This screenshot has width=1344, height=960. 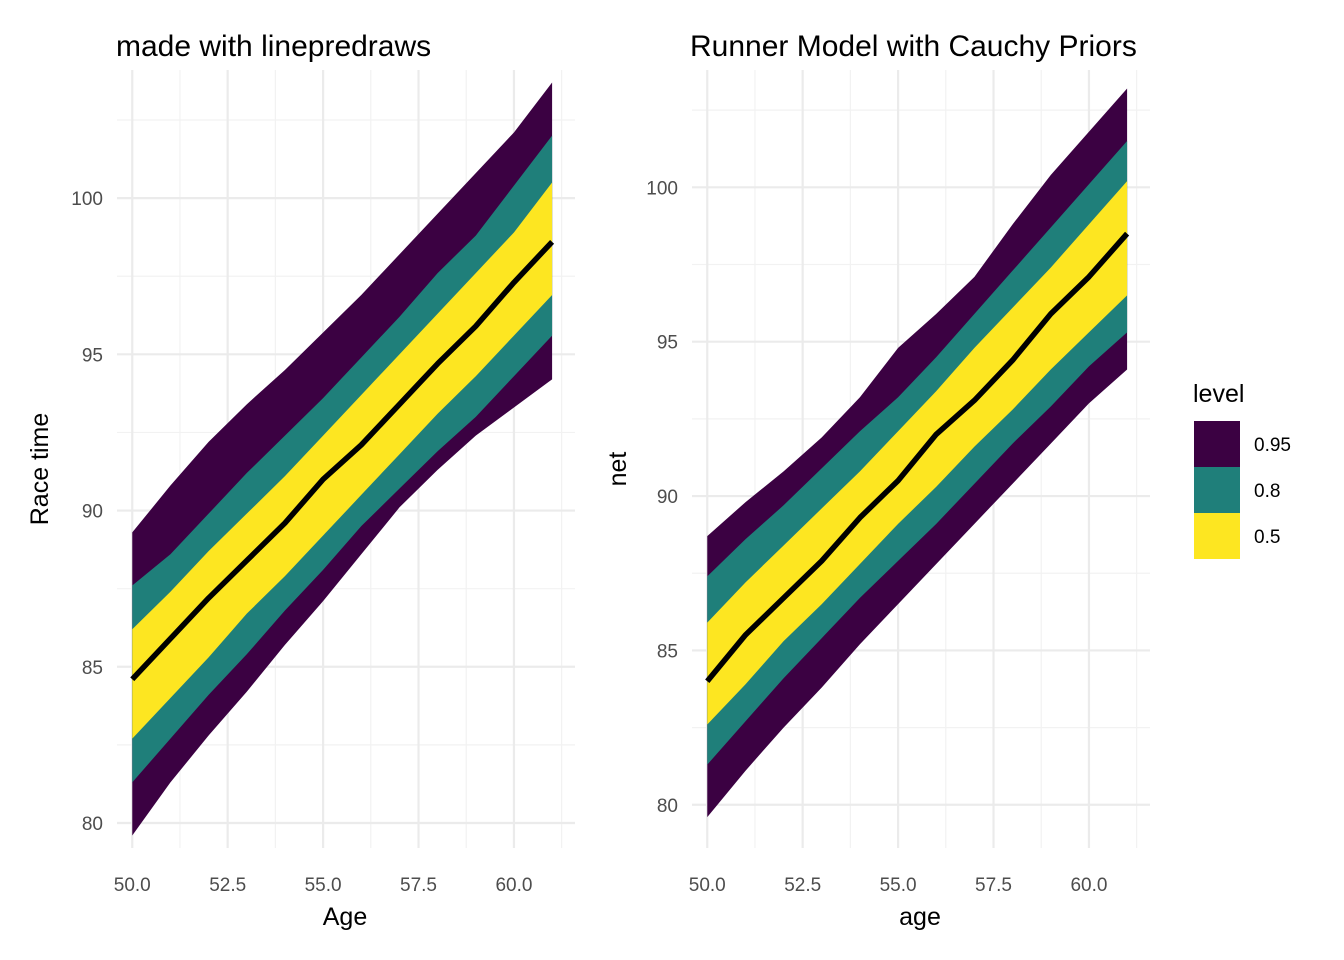 What do you see at coordinates (993, 885) in the screenshot?
I see `right-x-tick-label: 57.5` at bounding box center [993, 885].